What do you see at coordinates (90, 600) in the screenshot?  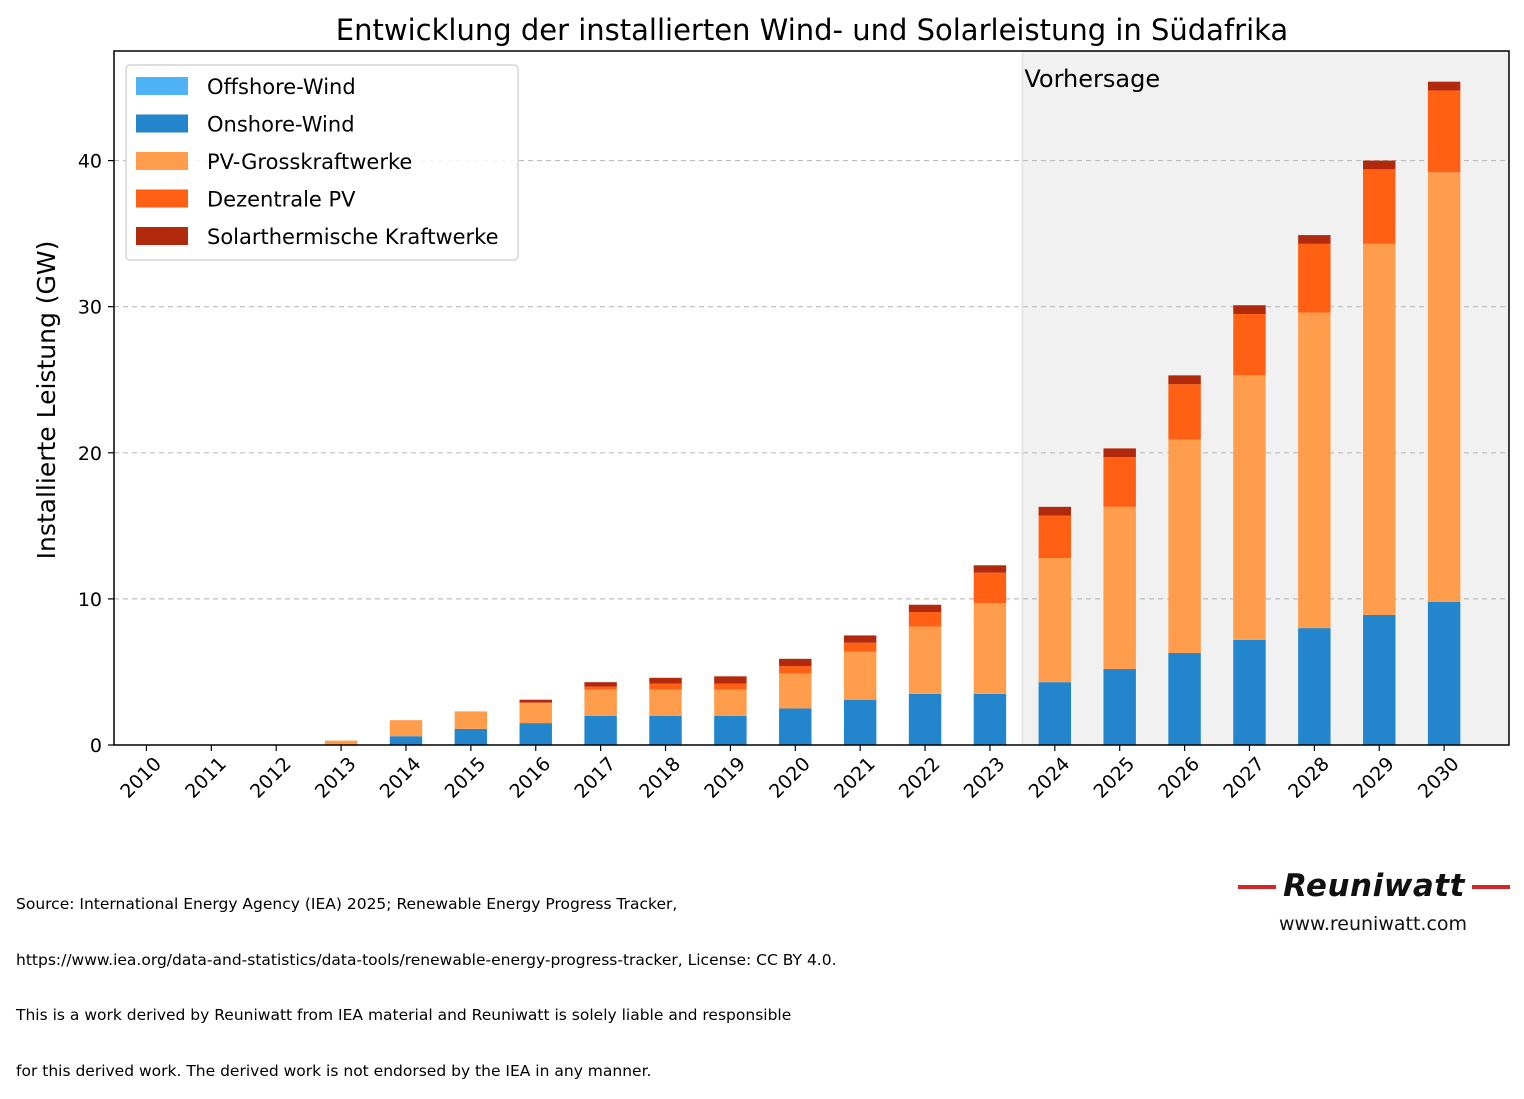 I see `y-tick-label: 10` at bounding box center [90, 600].